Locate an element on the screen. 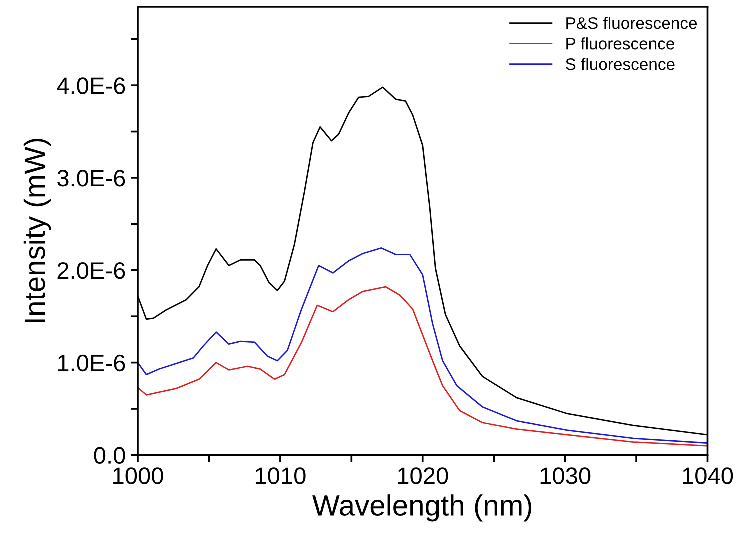 The height and width of the screenshot is (540, 738). y-tick-label: 1.0E-6 is located at coordinates (92, 363).